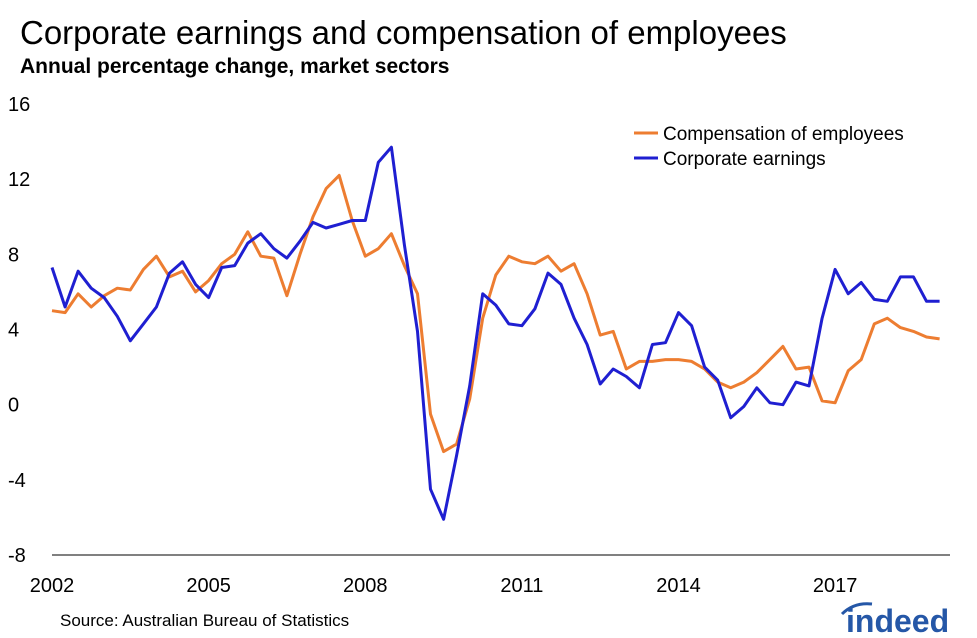 The width and height of the screenshot is (977, 638). Describe the element at coordinates (13, 255) in the screenshot. I see `y-tick-label: 8` at that location.